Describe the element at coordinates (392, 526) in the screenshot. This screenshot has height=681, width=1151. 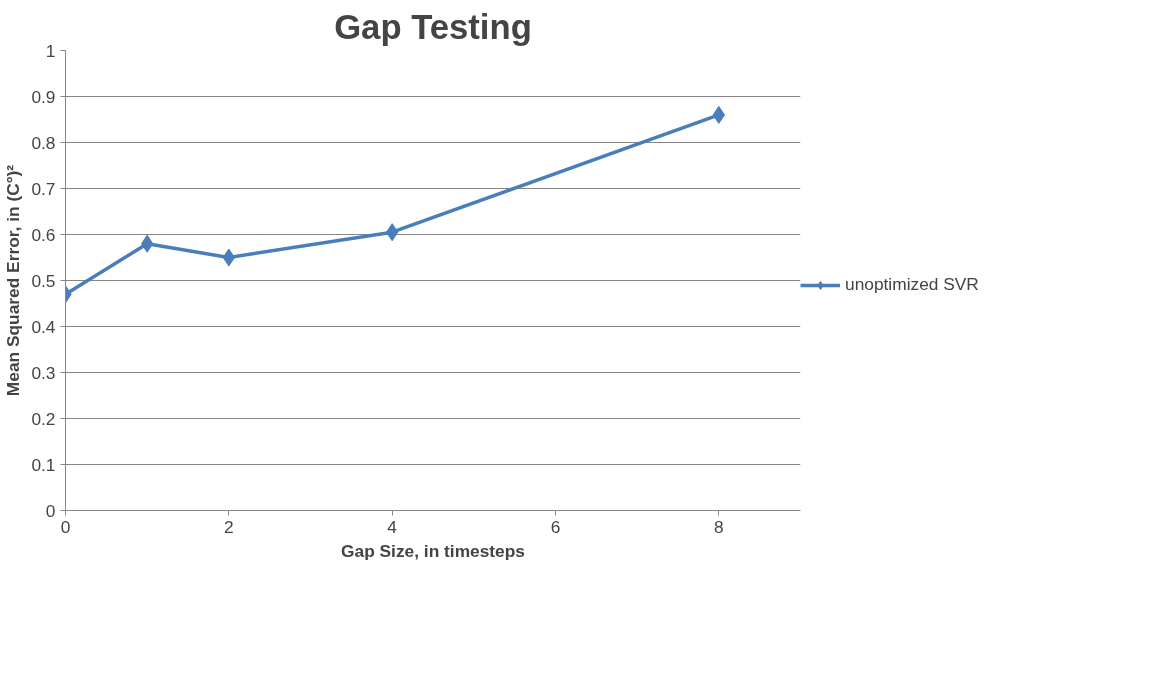
I see `x-tick-label: 4` at that location.